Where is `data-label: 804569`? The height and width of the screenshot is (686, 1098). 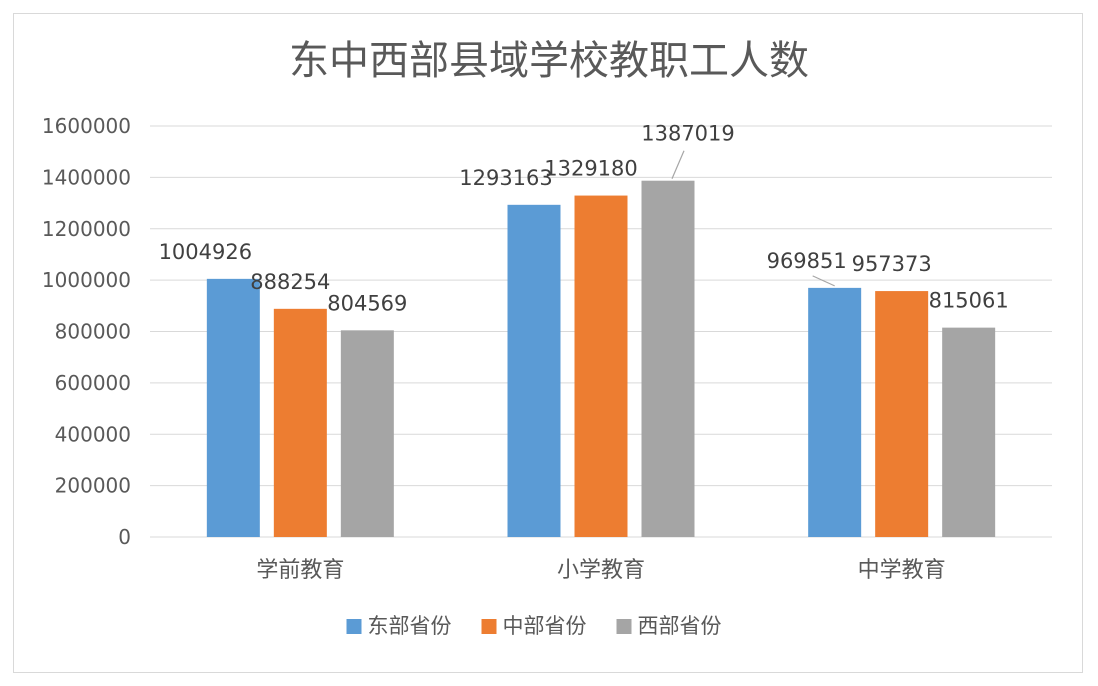 data-label: 804569 is located at coordinates (367, 303).